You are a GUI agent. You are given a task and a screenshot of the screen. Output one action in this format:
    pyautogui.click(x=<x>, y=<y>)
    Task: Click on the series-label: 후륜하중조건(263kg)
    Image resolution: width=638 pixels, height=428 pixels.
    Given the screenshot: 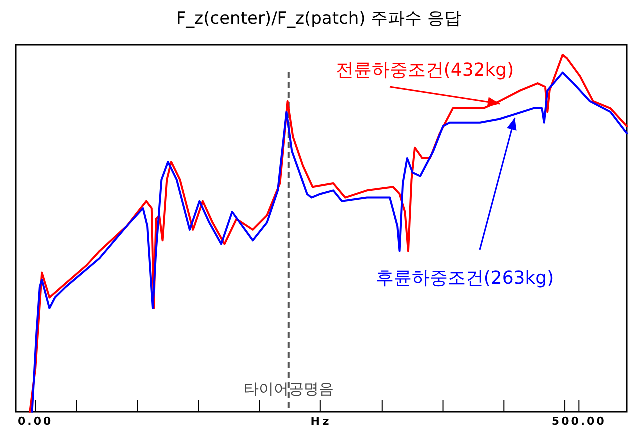 What is the action you would take?
    pyautogui.click(x=465, y=278)
    